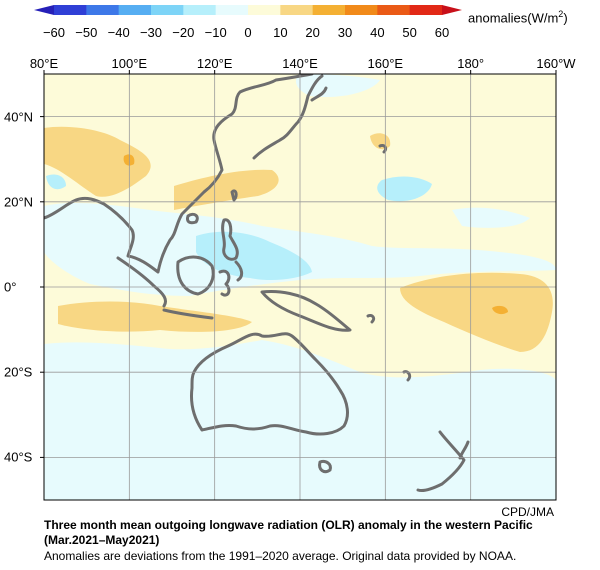 The height and width of the screenshot is (570, 600). I want to click on colorbar-tick-label: −40, so click(118, 32).